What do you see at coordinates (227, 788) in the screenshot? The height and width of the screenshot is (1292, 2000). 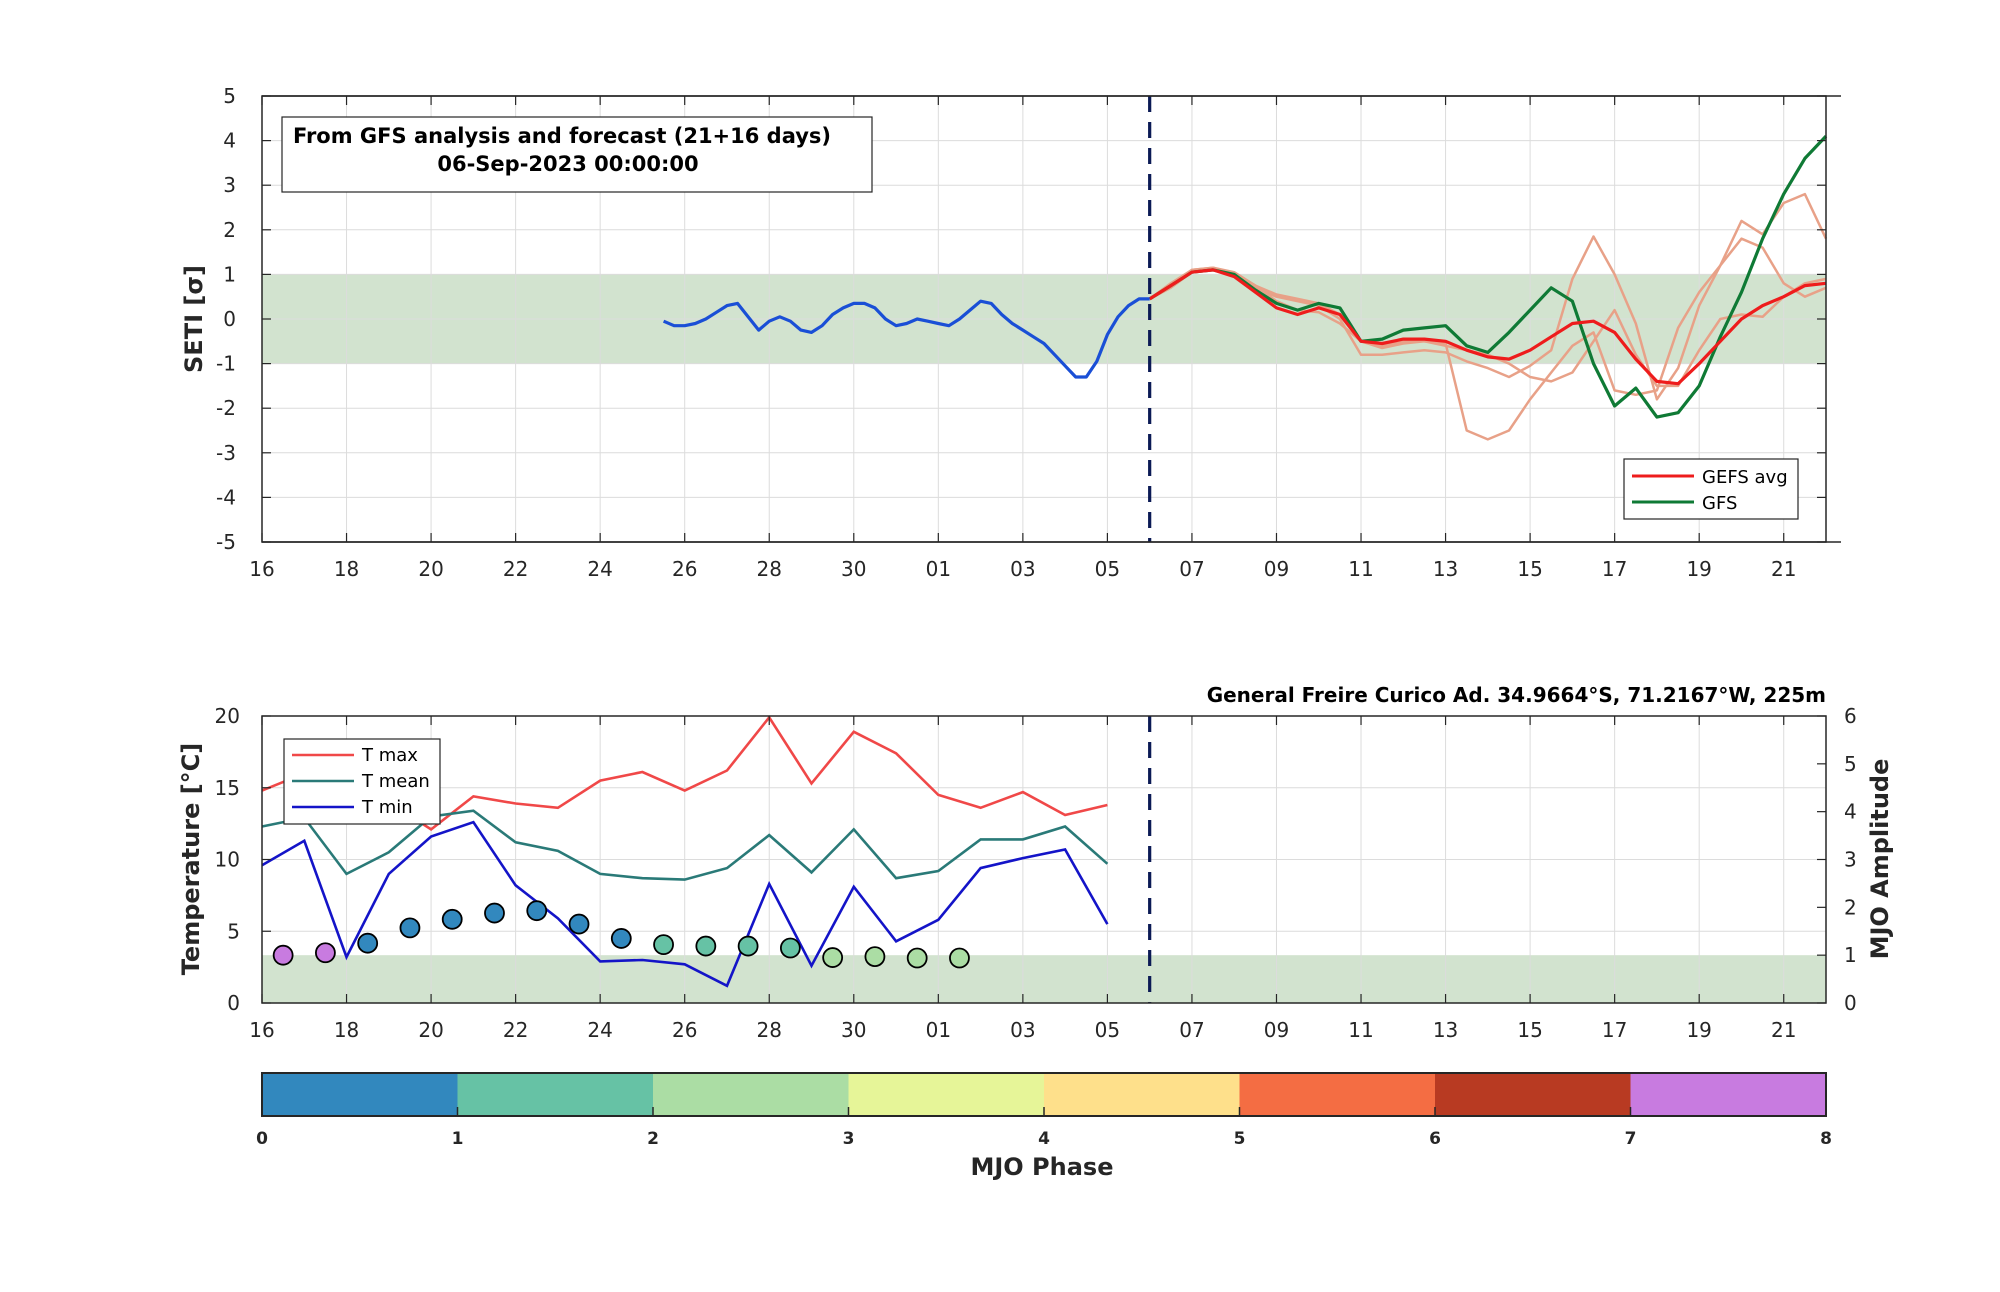 I see `temp-y-tick-label: 15` at bounding box center [227, 788].